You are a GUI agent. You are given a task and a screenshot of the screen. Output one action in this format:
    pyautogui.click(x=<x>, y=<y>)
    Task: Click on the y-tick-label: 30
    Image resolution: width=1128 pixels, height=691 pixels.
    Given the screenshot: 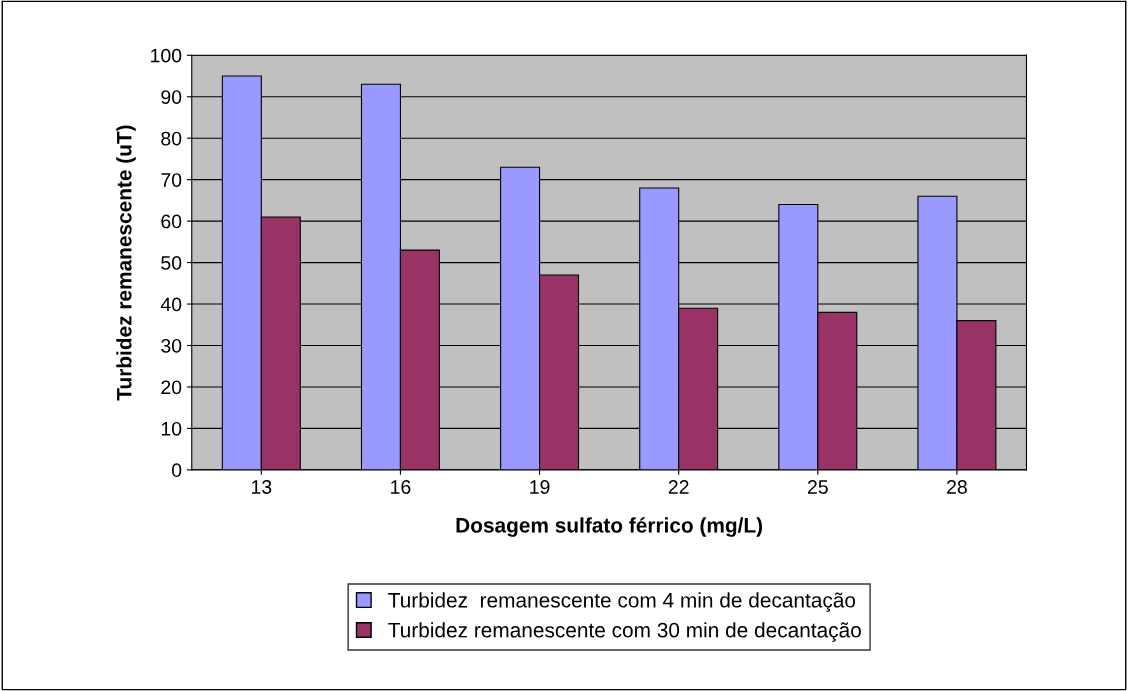 What is the action you would take?
    pyautogui.click(x=171, y=345)
    